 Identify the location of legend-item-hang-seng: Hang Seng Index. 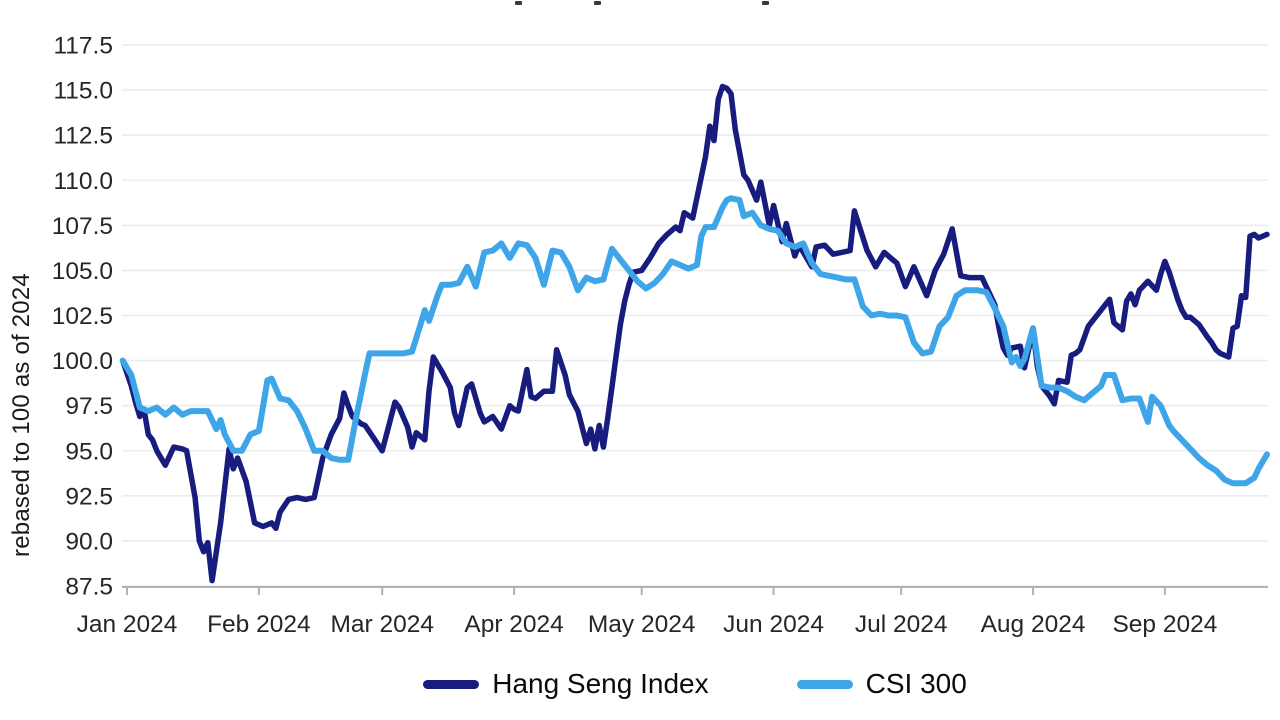
(566, 684).